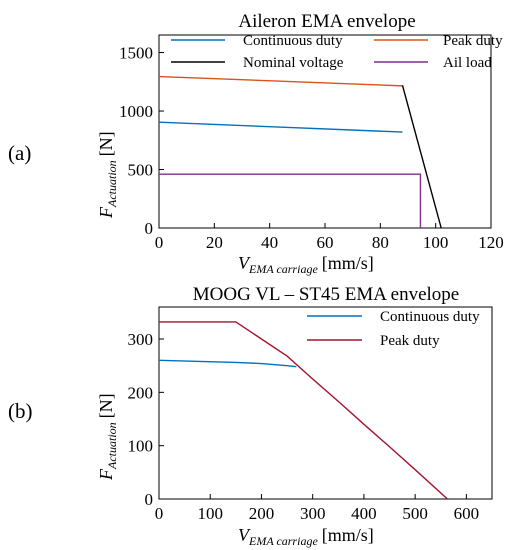  What do you see at coordinates (269, 242) in the screenshot?
I see `x-tick-label: 40` at bounding box center [269, 242].